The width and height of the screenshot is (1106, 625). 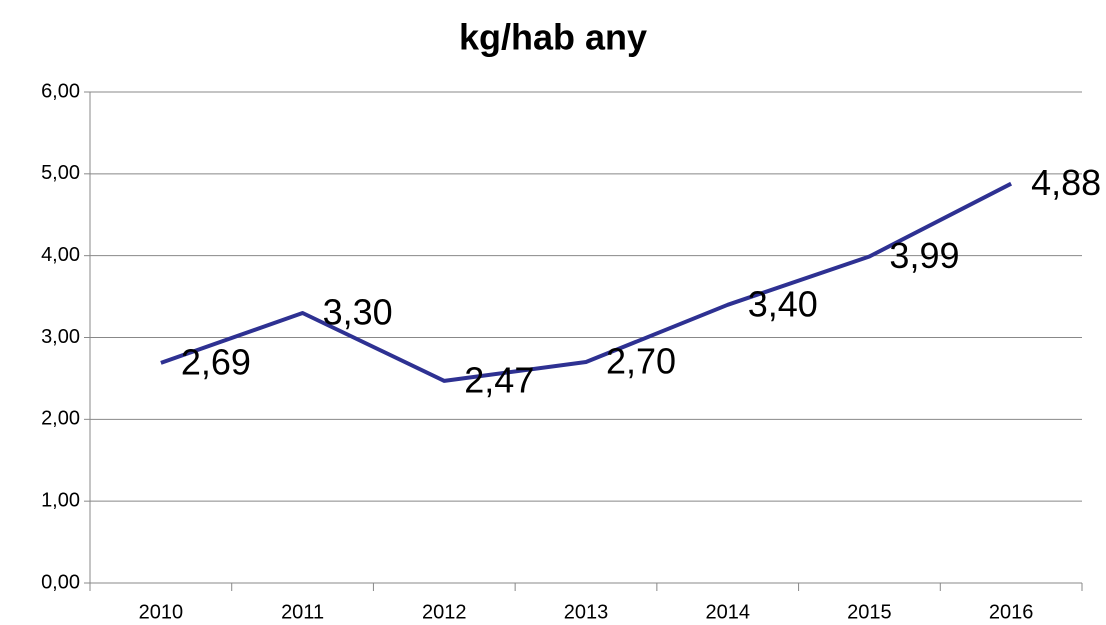 What do you see at coordinates (60, 173) in the screenshot?
I see `y-tick-label: 5,00` at bounding box center [60, 173].